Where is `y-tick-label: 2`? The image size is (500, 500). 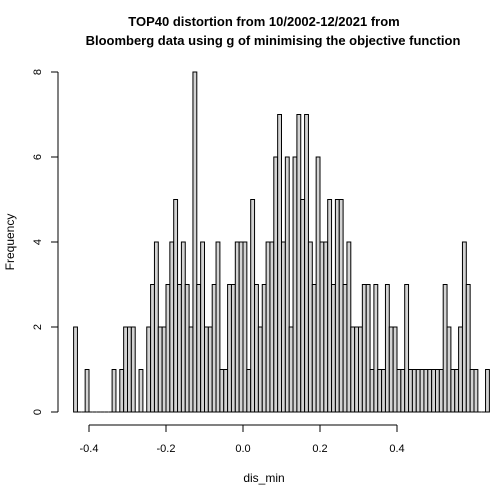
y-tick-label: 2 is located at coordinates (38, 327).